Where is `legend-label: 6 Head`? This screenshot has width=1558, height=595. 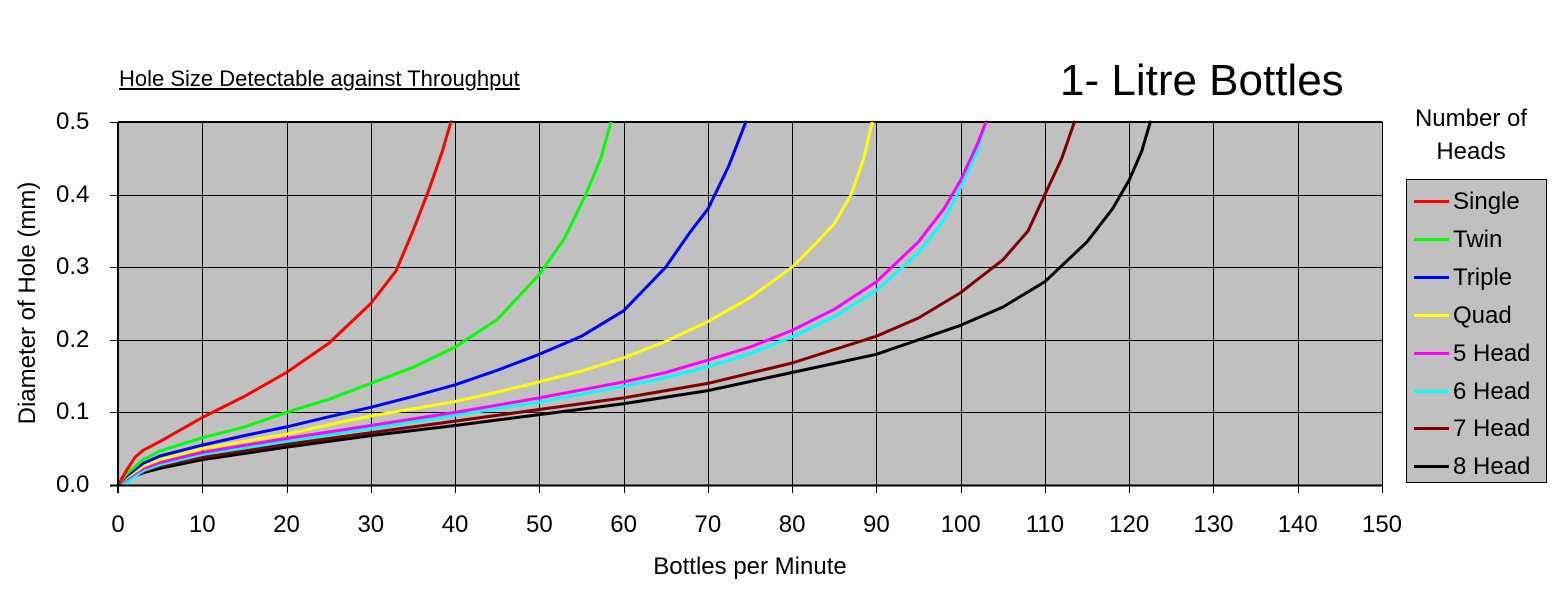 legend-label: 6 Head is located at coordinates (1492, 391).